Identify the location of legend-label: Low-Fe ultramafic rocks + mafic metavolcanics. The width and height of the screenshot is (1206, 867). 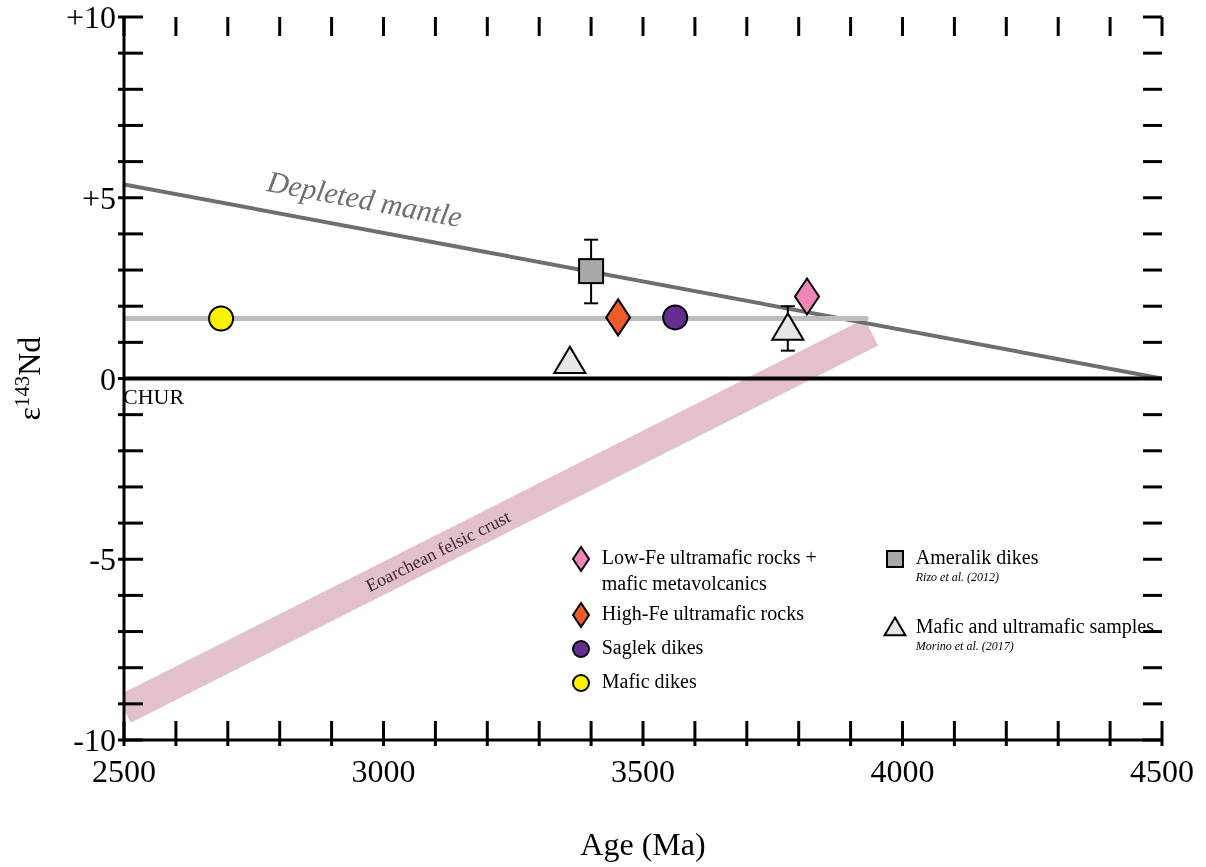
(709, 570).